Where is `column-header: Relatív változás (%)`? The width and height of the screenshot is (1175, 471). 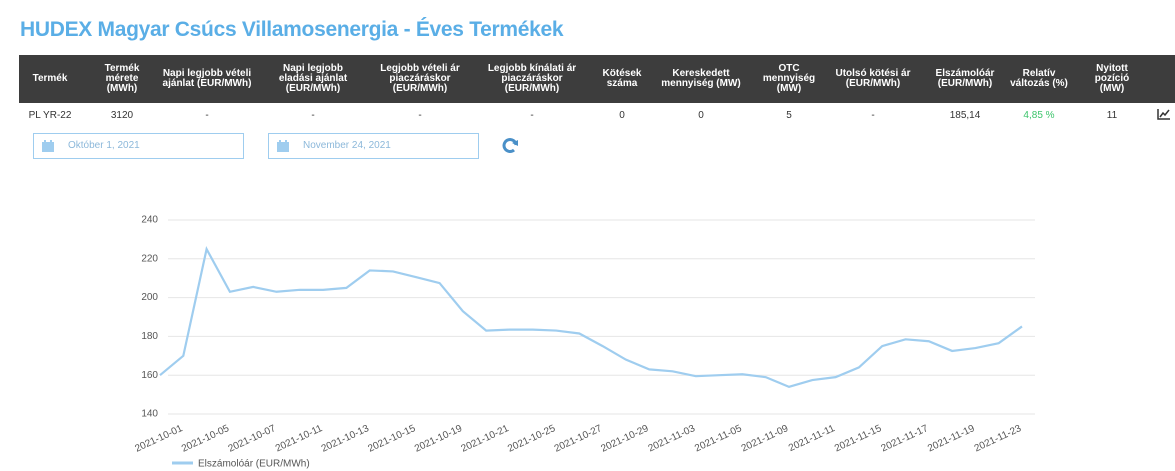
column-header: Relatív változás (%) is located at coordinates (1039, 78).